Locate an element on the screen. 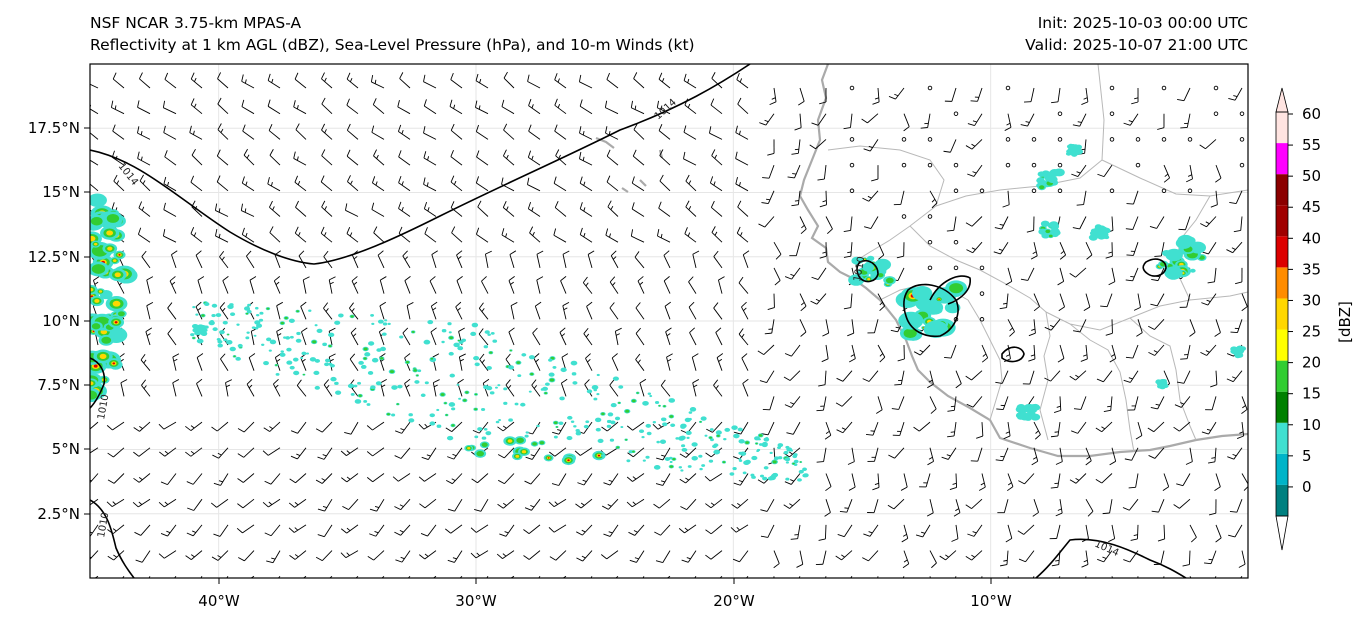  refl-core is located at coordinates (110, 233).